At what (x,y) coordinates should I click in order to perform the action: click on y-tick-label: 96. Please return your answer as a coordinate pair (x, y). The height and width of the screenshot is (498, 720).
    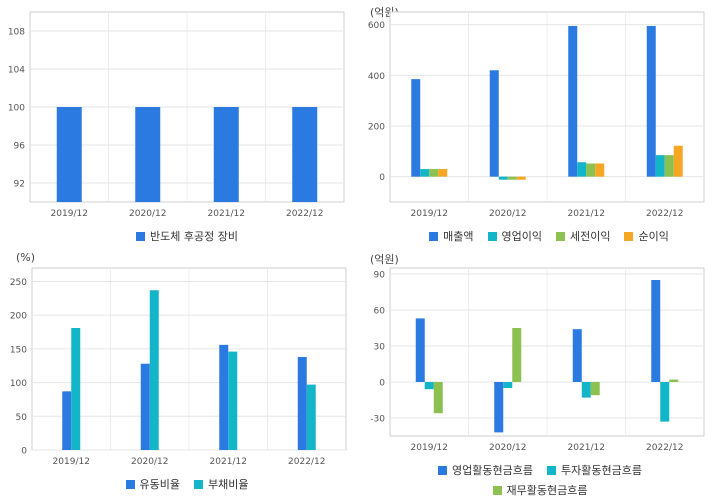
    Looking at the image, I should click on (20, 147).